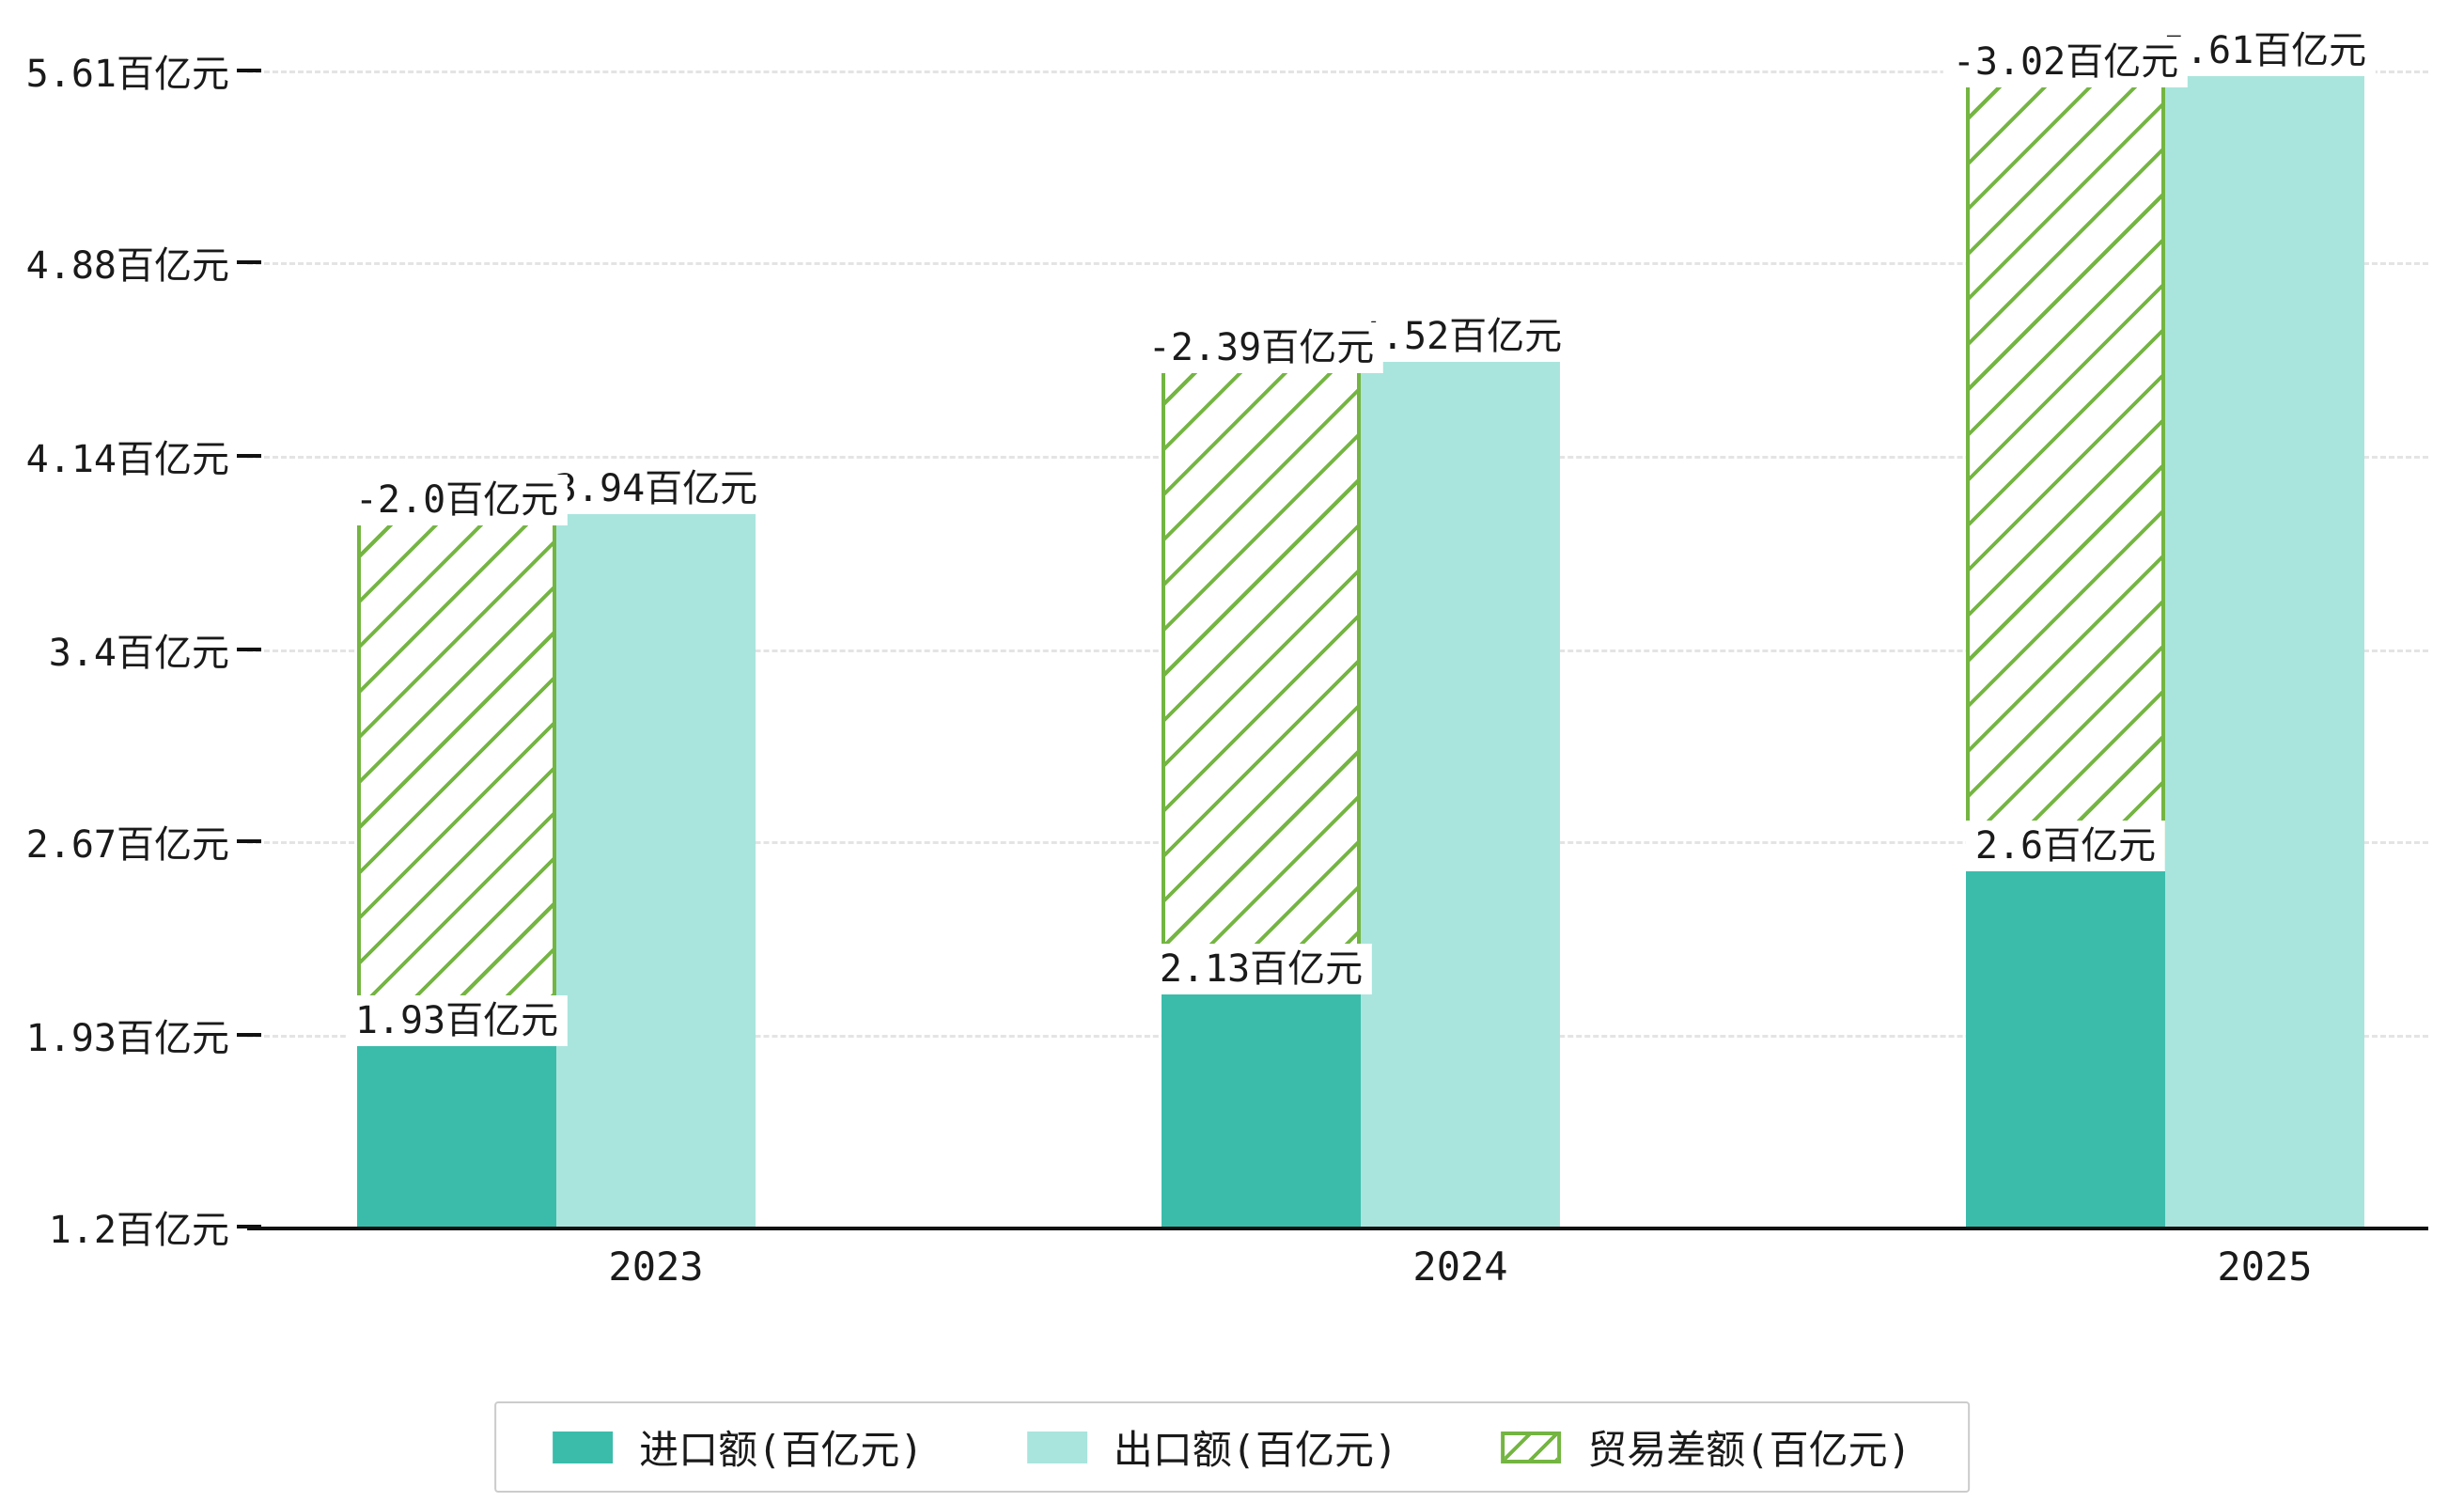 This screenshot has height=1502, width=2464. Describe the element at coordinates (656, 1267) in the screenshot. I see `x-axis-tick-label: 2023` at that location.